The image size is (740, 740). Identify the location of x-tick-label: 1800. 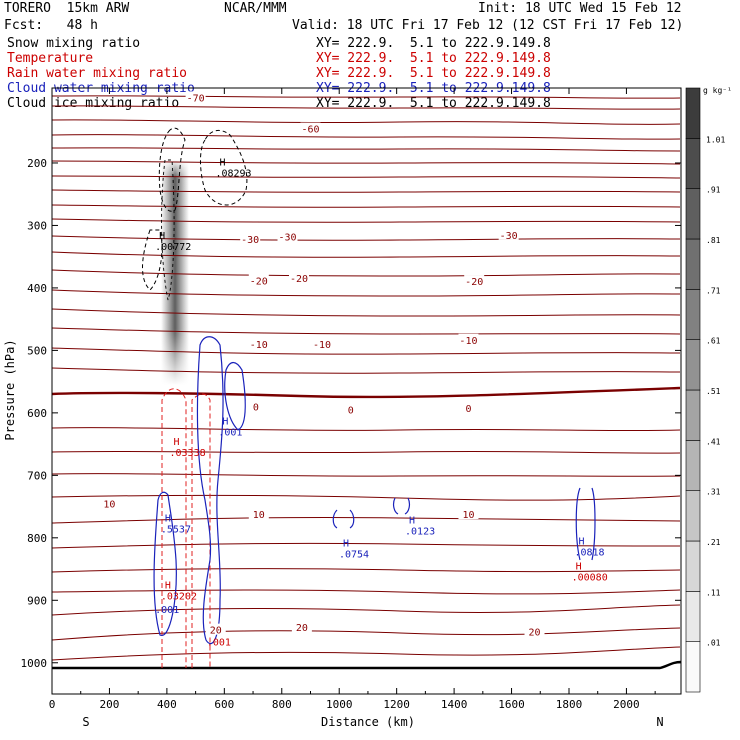
(569, 704).